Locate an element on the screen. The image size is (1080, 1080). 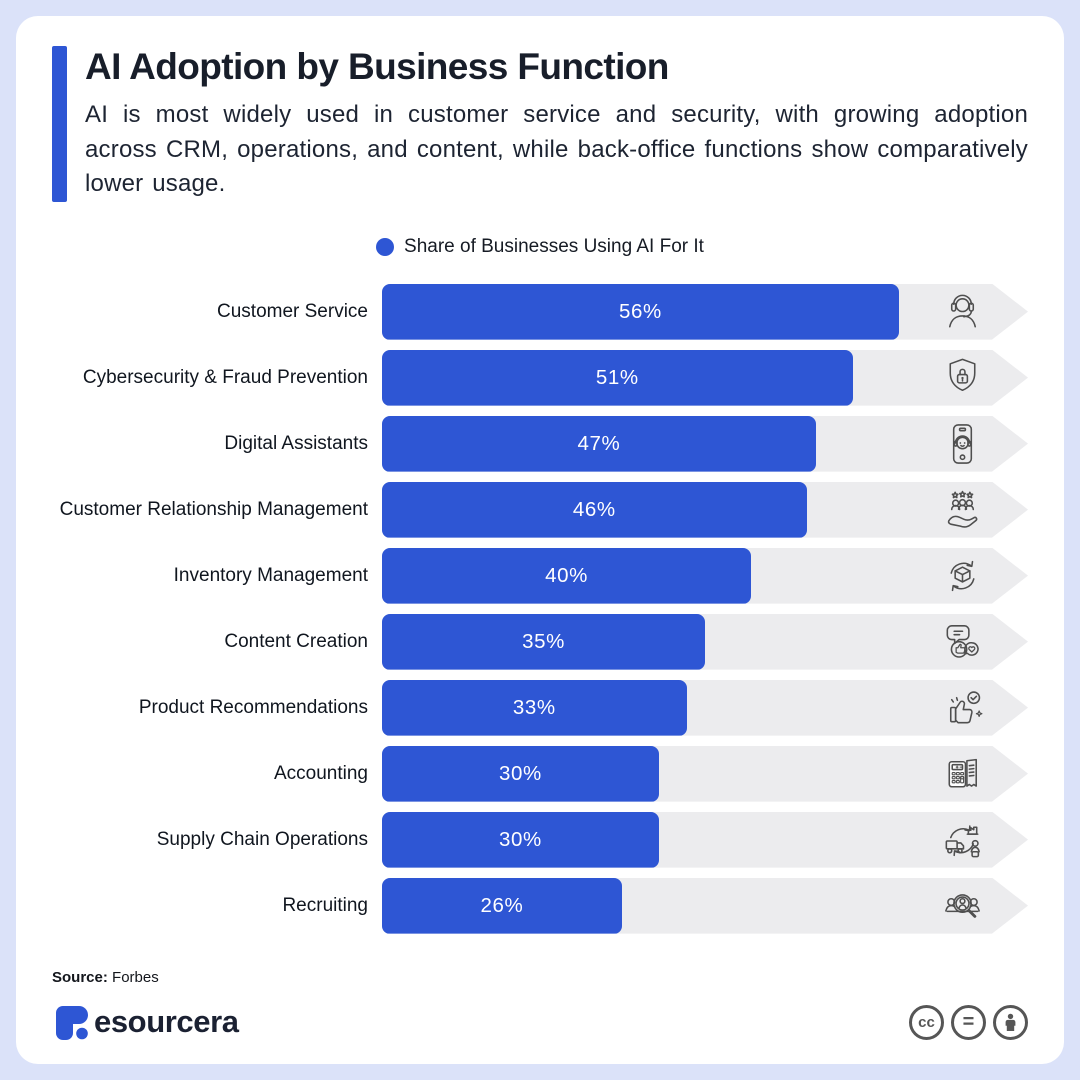
hand-customers-icon is located at coordinates (962, 509).